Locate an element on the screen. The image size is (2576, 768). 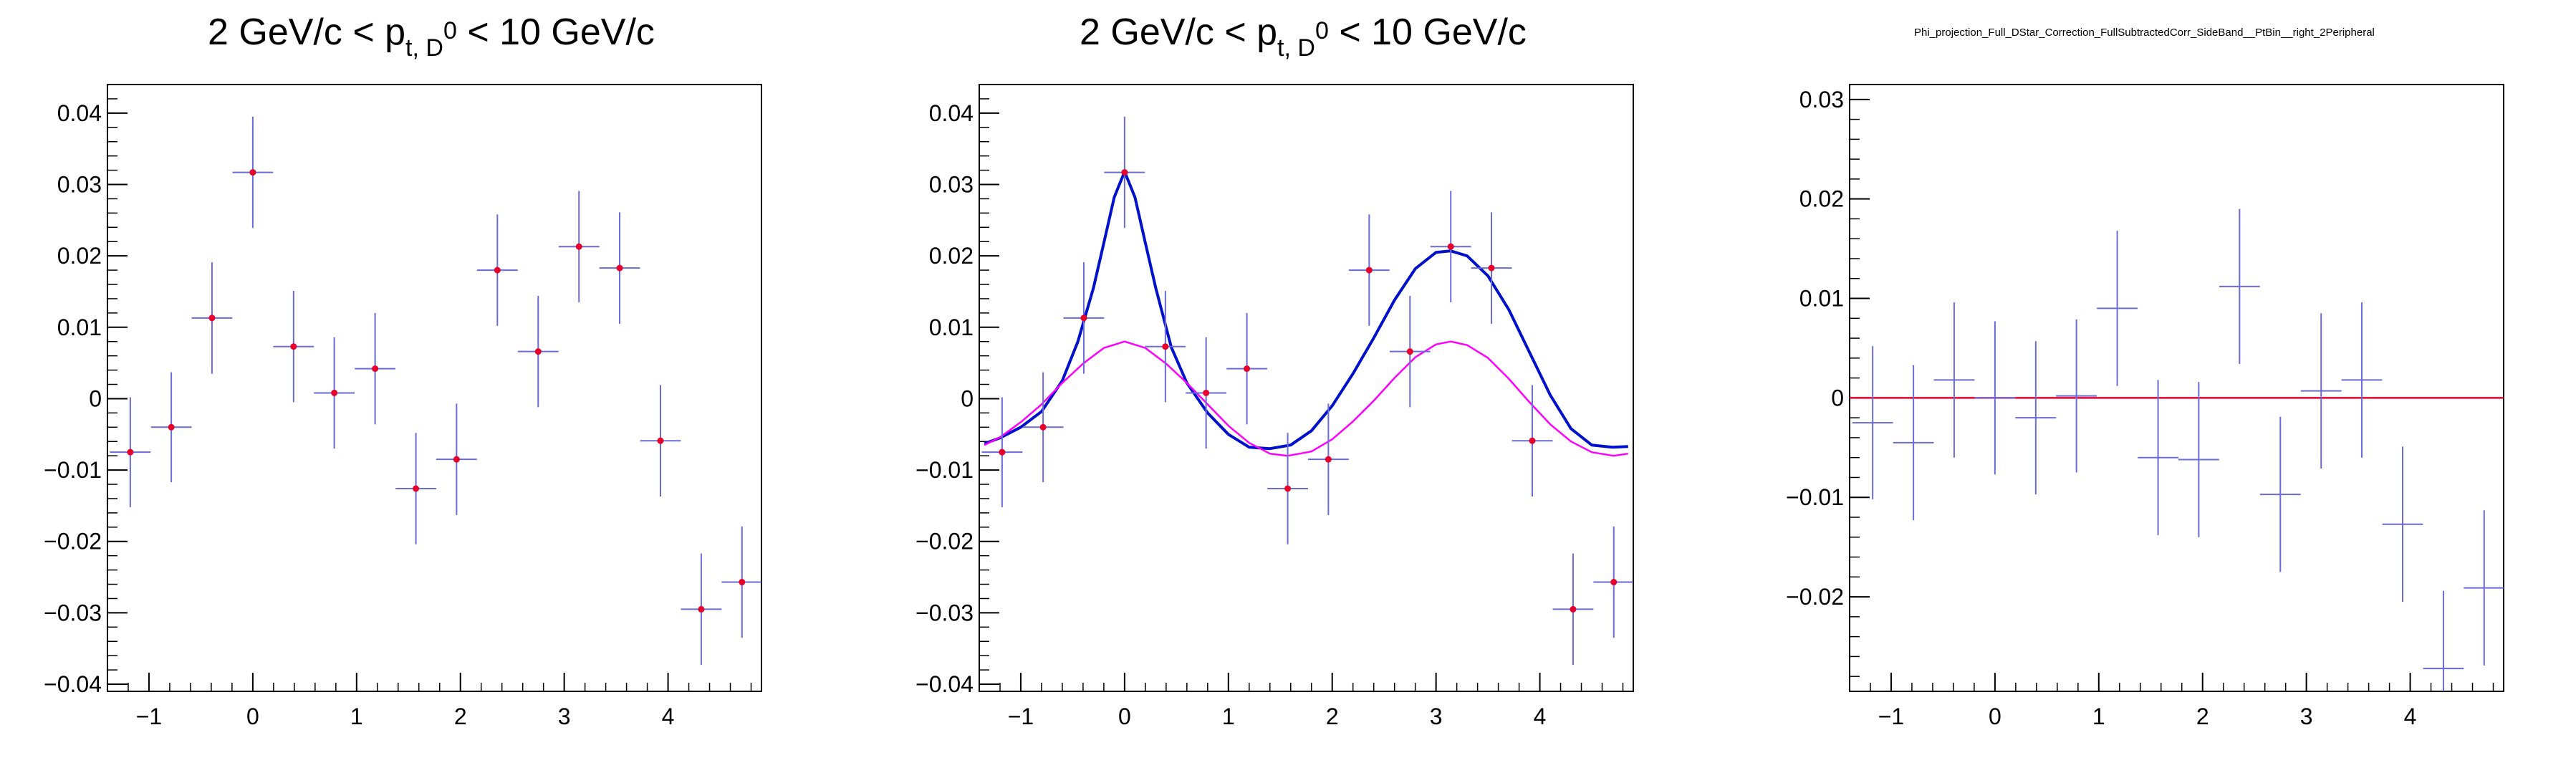
chart-title-2-prefix: 2 GeV/c < p is located at coordinates (1178, 32).